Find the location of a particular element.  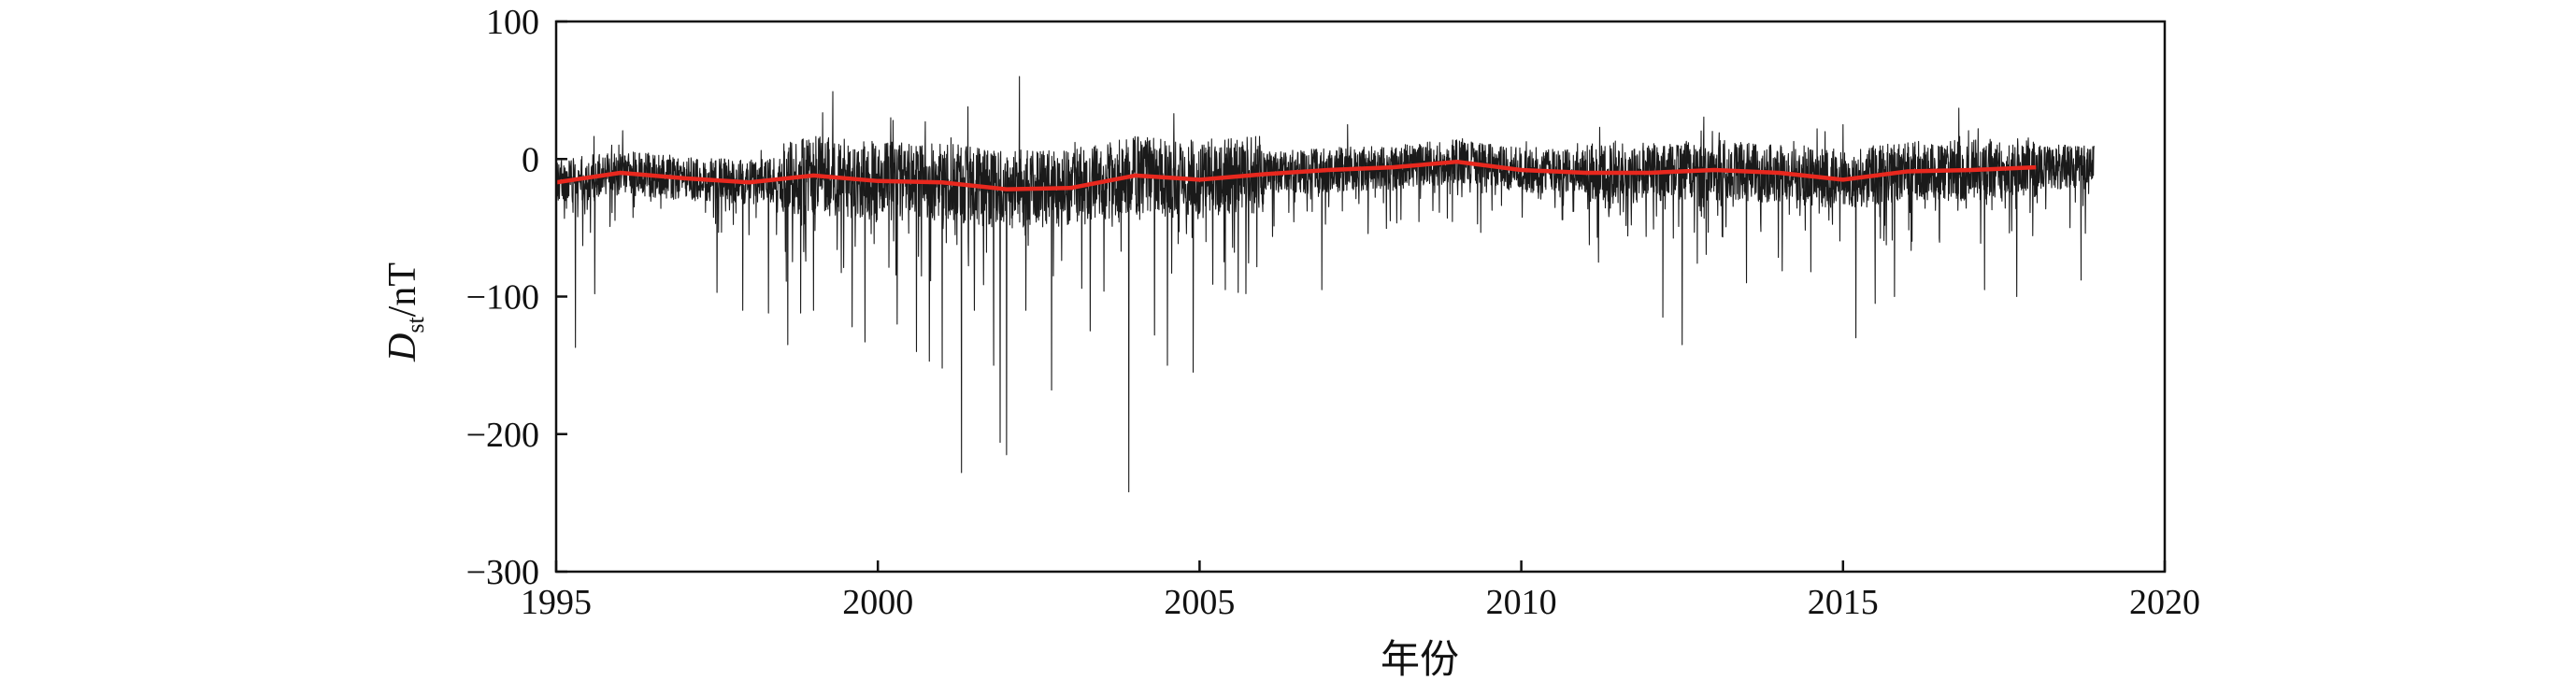

x-tick-label: 2005 is located at coordinates (1199, 602).